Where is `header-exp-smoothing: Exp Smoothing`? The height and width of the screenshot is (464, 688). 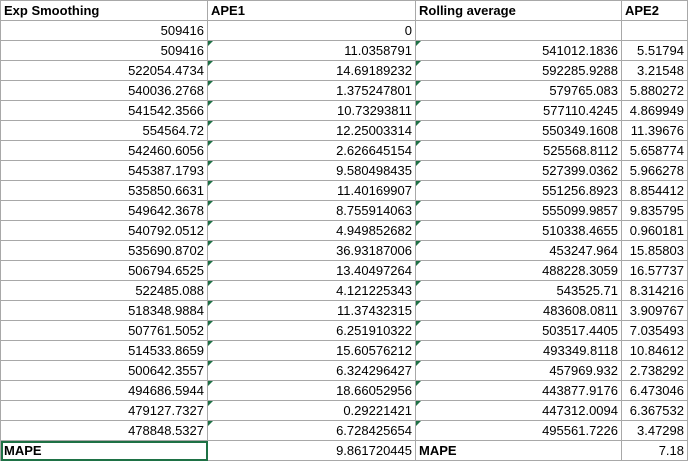
header-exp-smoothing: Exp Smoothing is located at coordinates (104, 10).